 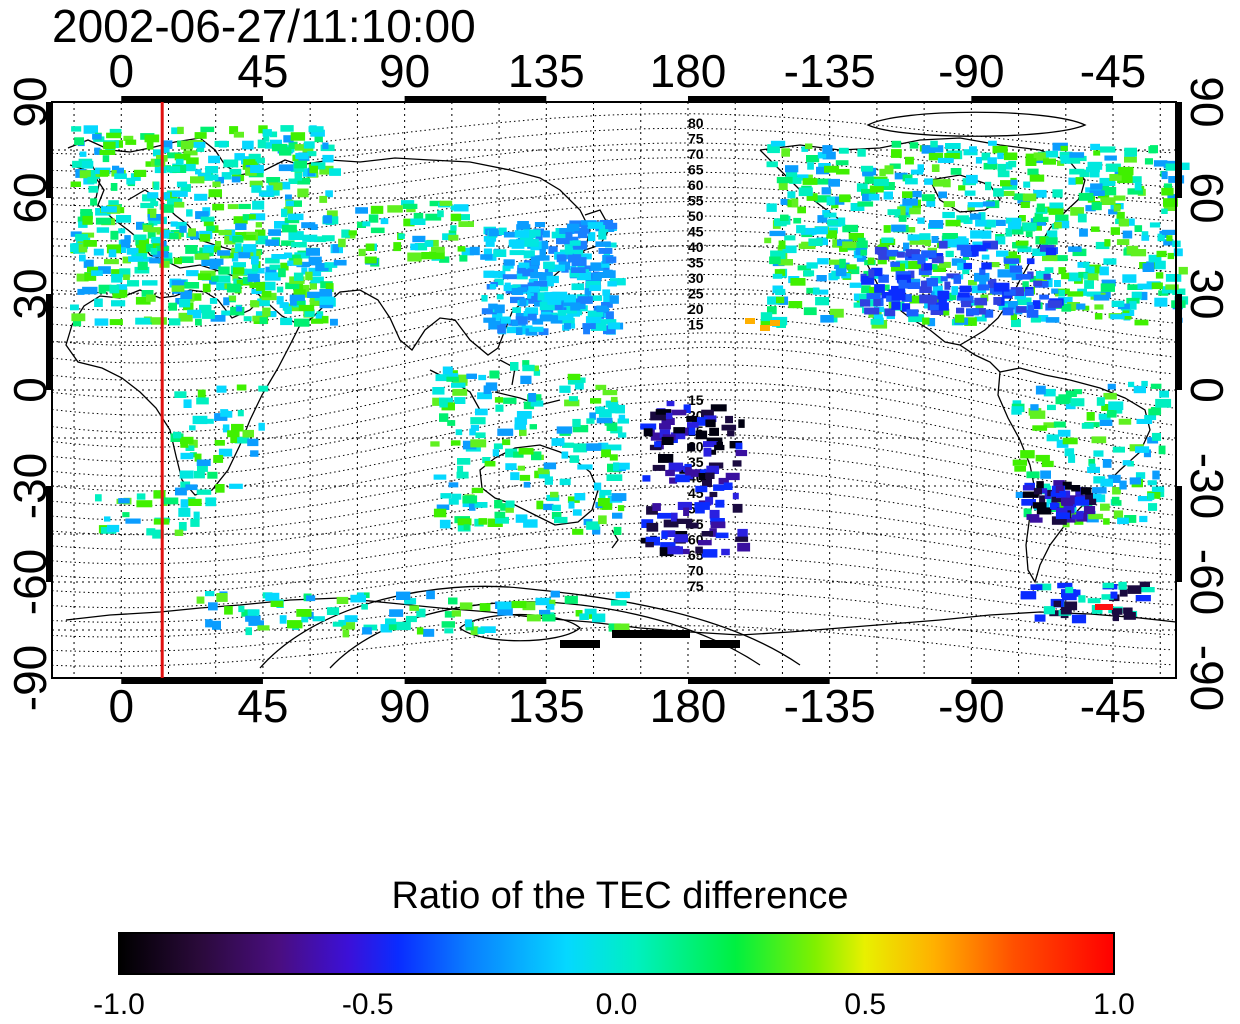 I want to click on contour-label: 45, so click(x=696, y=232).